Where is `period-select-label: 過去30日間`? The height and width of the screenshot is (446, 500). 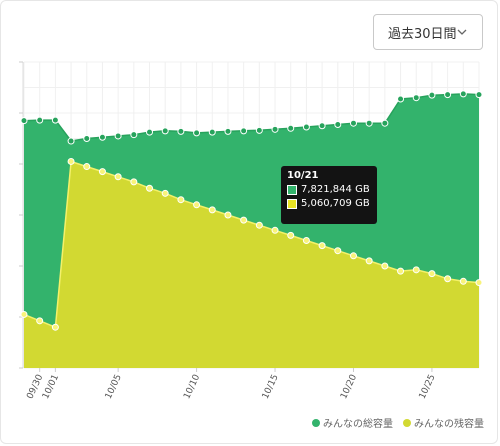 period-select-label: 過去30日間 is located at coordinates (422, 34).